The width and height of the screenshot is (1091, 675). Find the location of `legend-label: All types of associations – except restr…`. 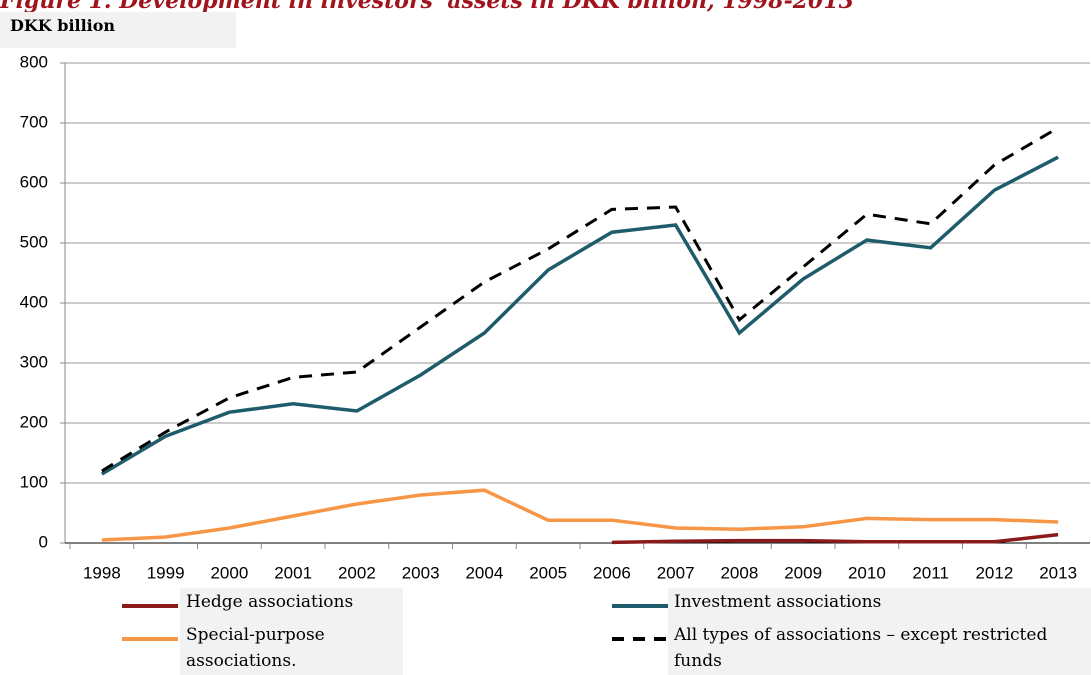

legend-label: All types of associations – except restr… is located at coordinates (861, 648).